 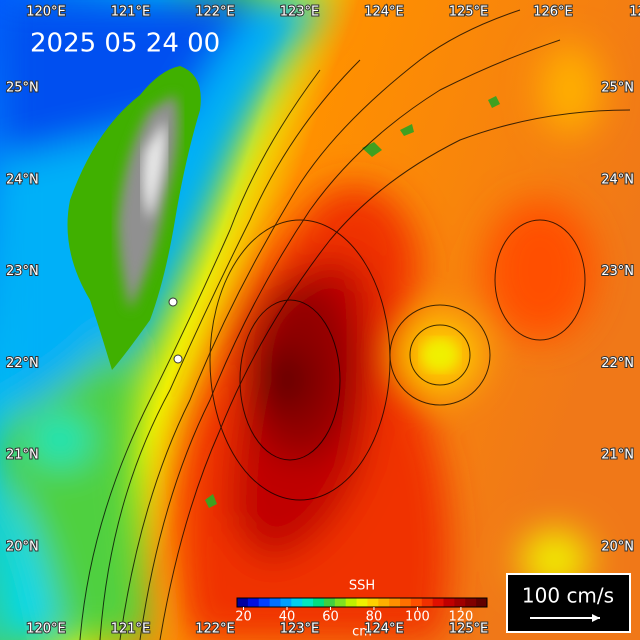 I want to click on colorbar-tick-label: 100, so click(x=417, y=617).